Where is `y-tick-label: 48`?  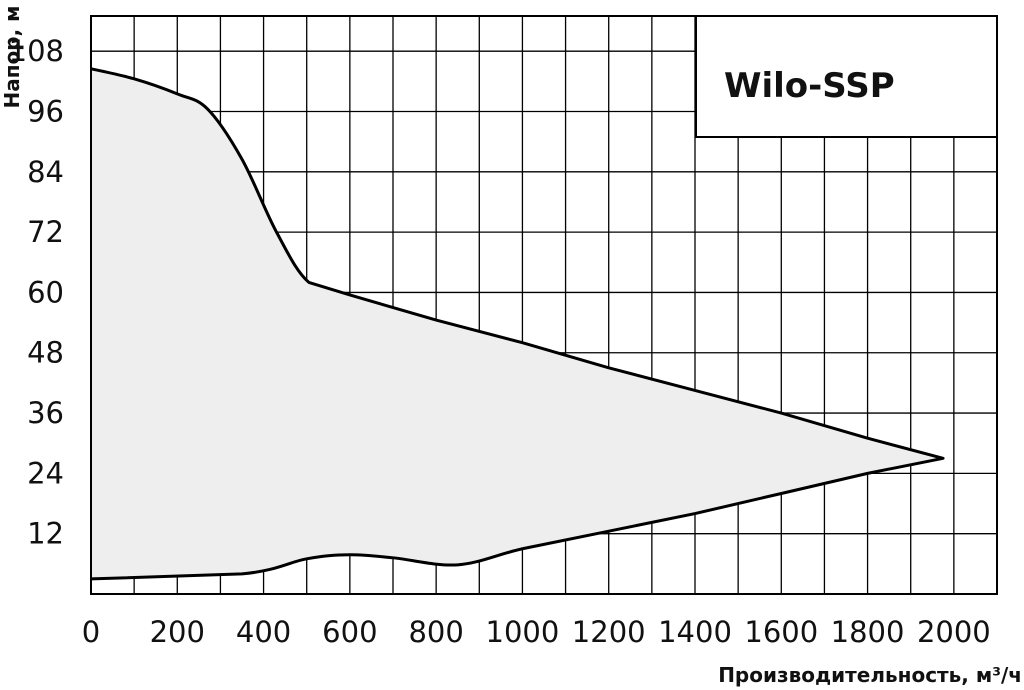
y-tick-label: 48 is located at coordinates (45, 353).